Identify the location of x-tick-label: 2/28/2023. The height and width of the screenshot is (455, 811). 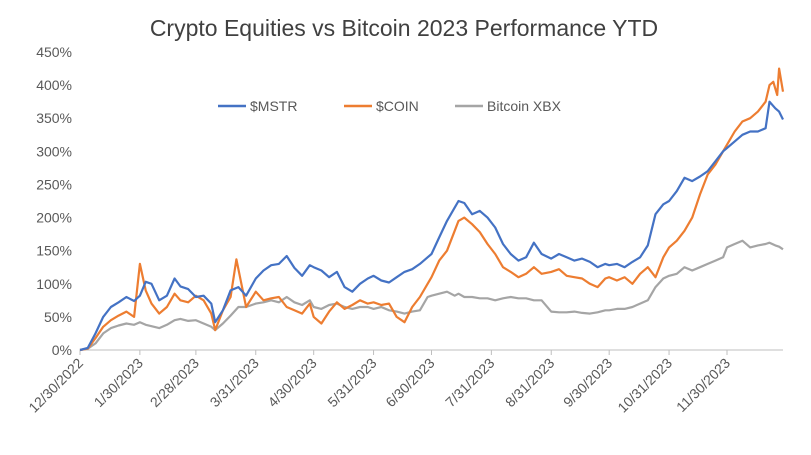
(175, 383).